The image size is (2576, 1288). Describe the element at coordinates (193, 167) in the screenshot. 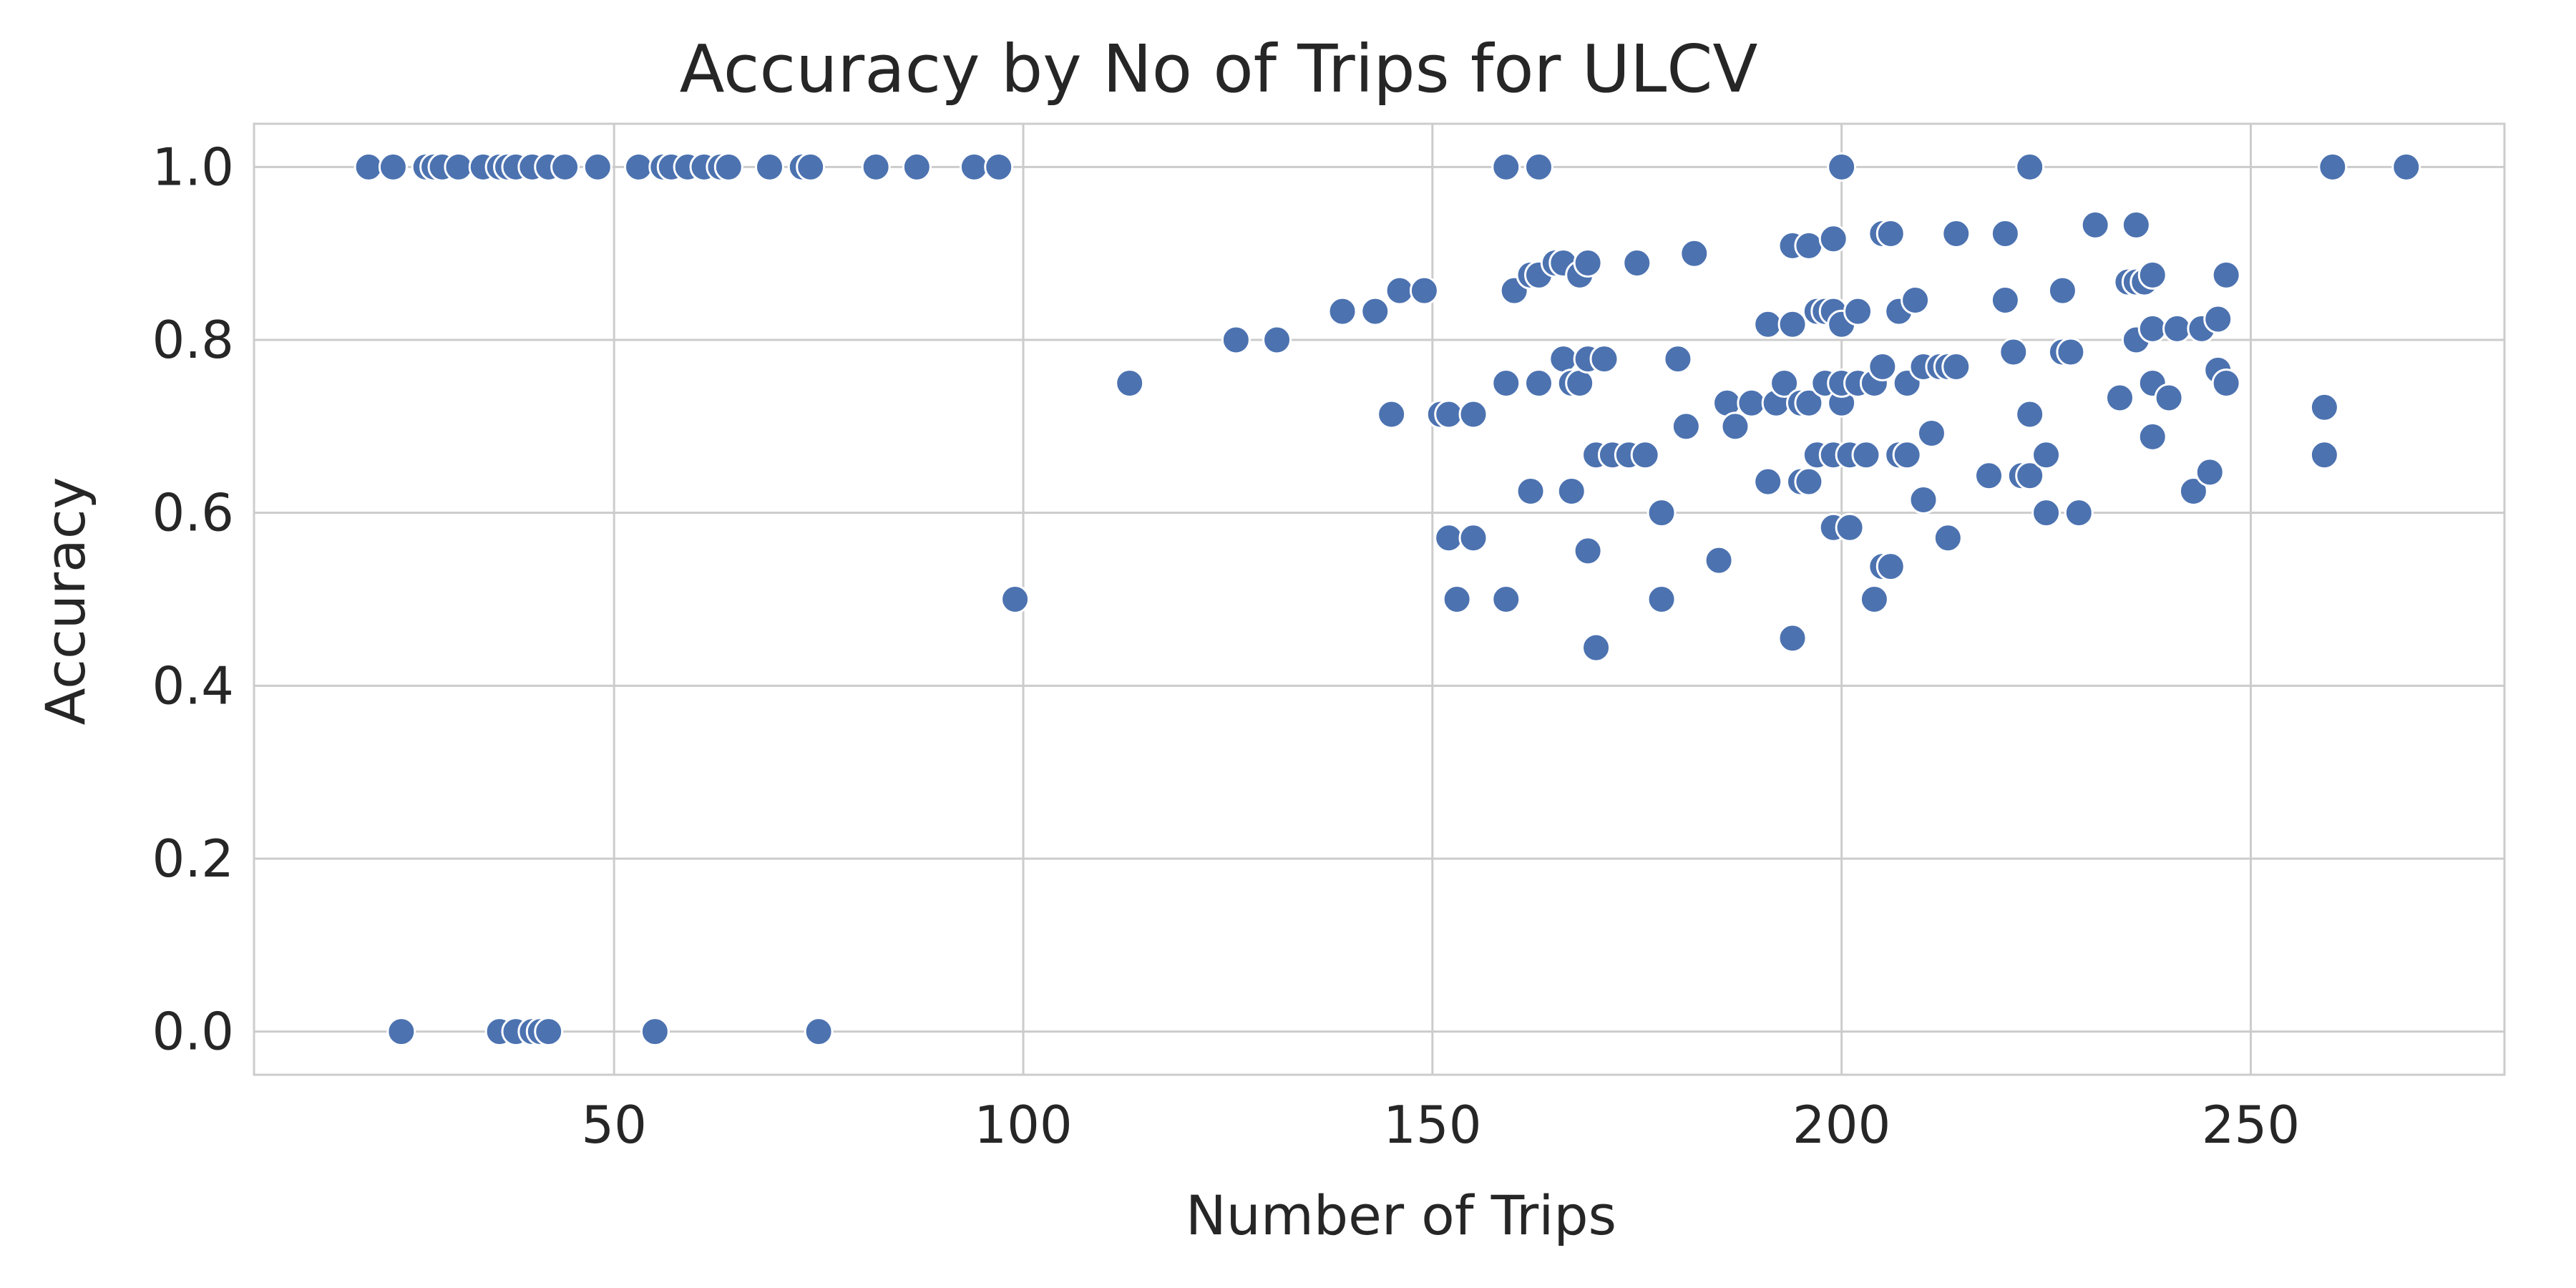

I see `y-tick-label: 1.0` at that location.